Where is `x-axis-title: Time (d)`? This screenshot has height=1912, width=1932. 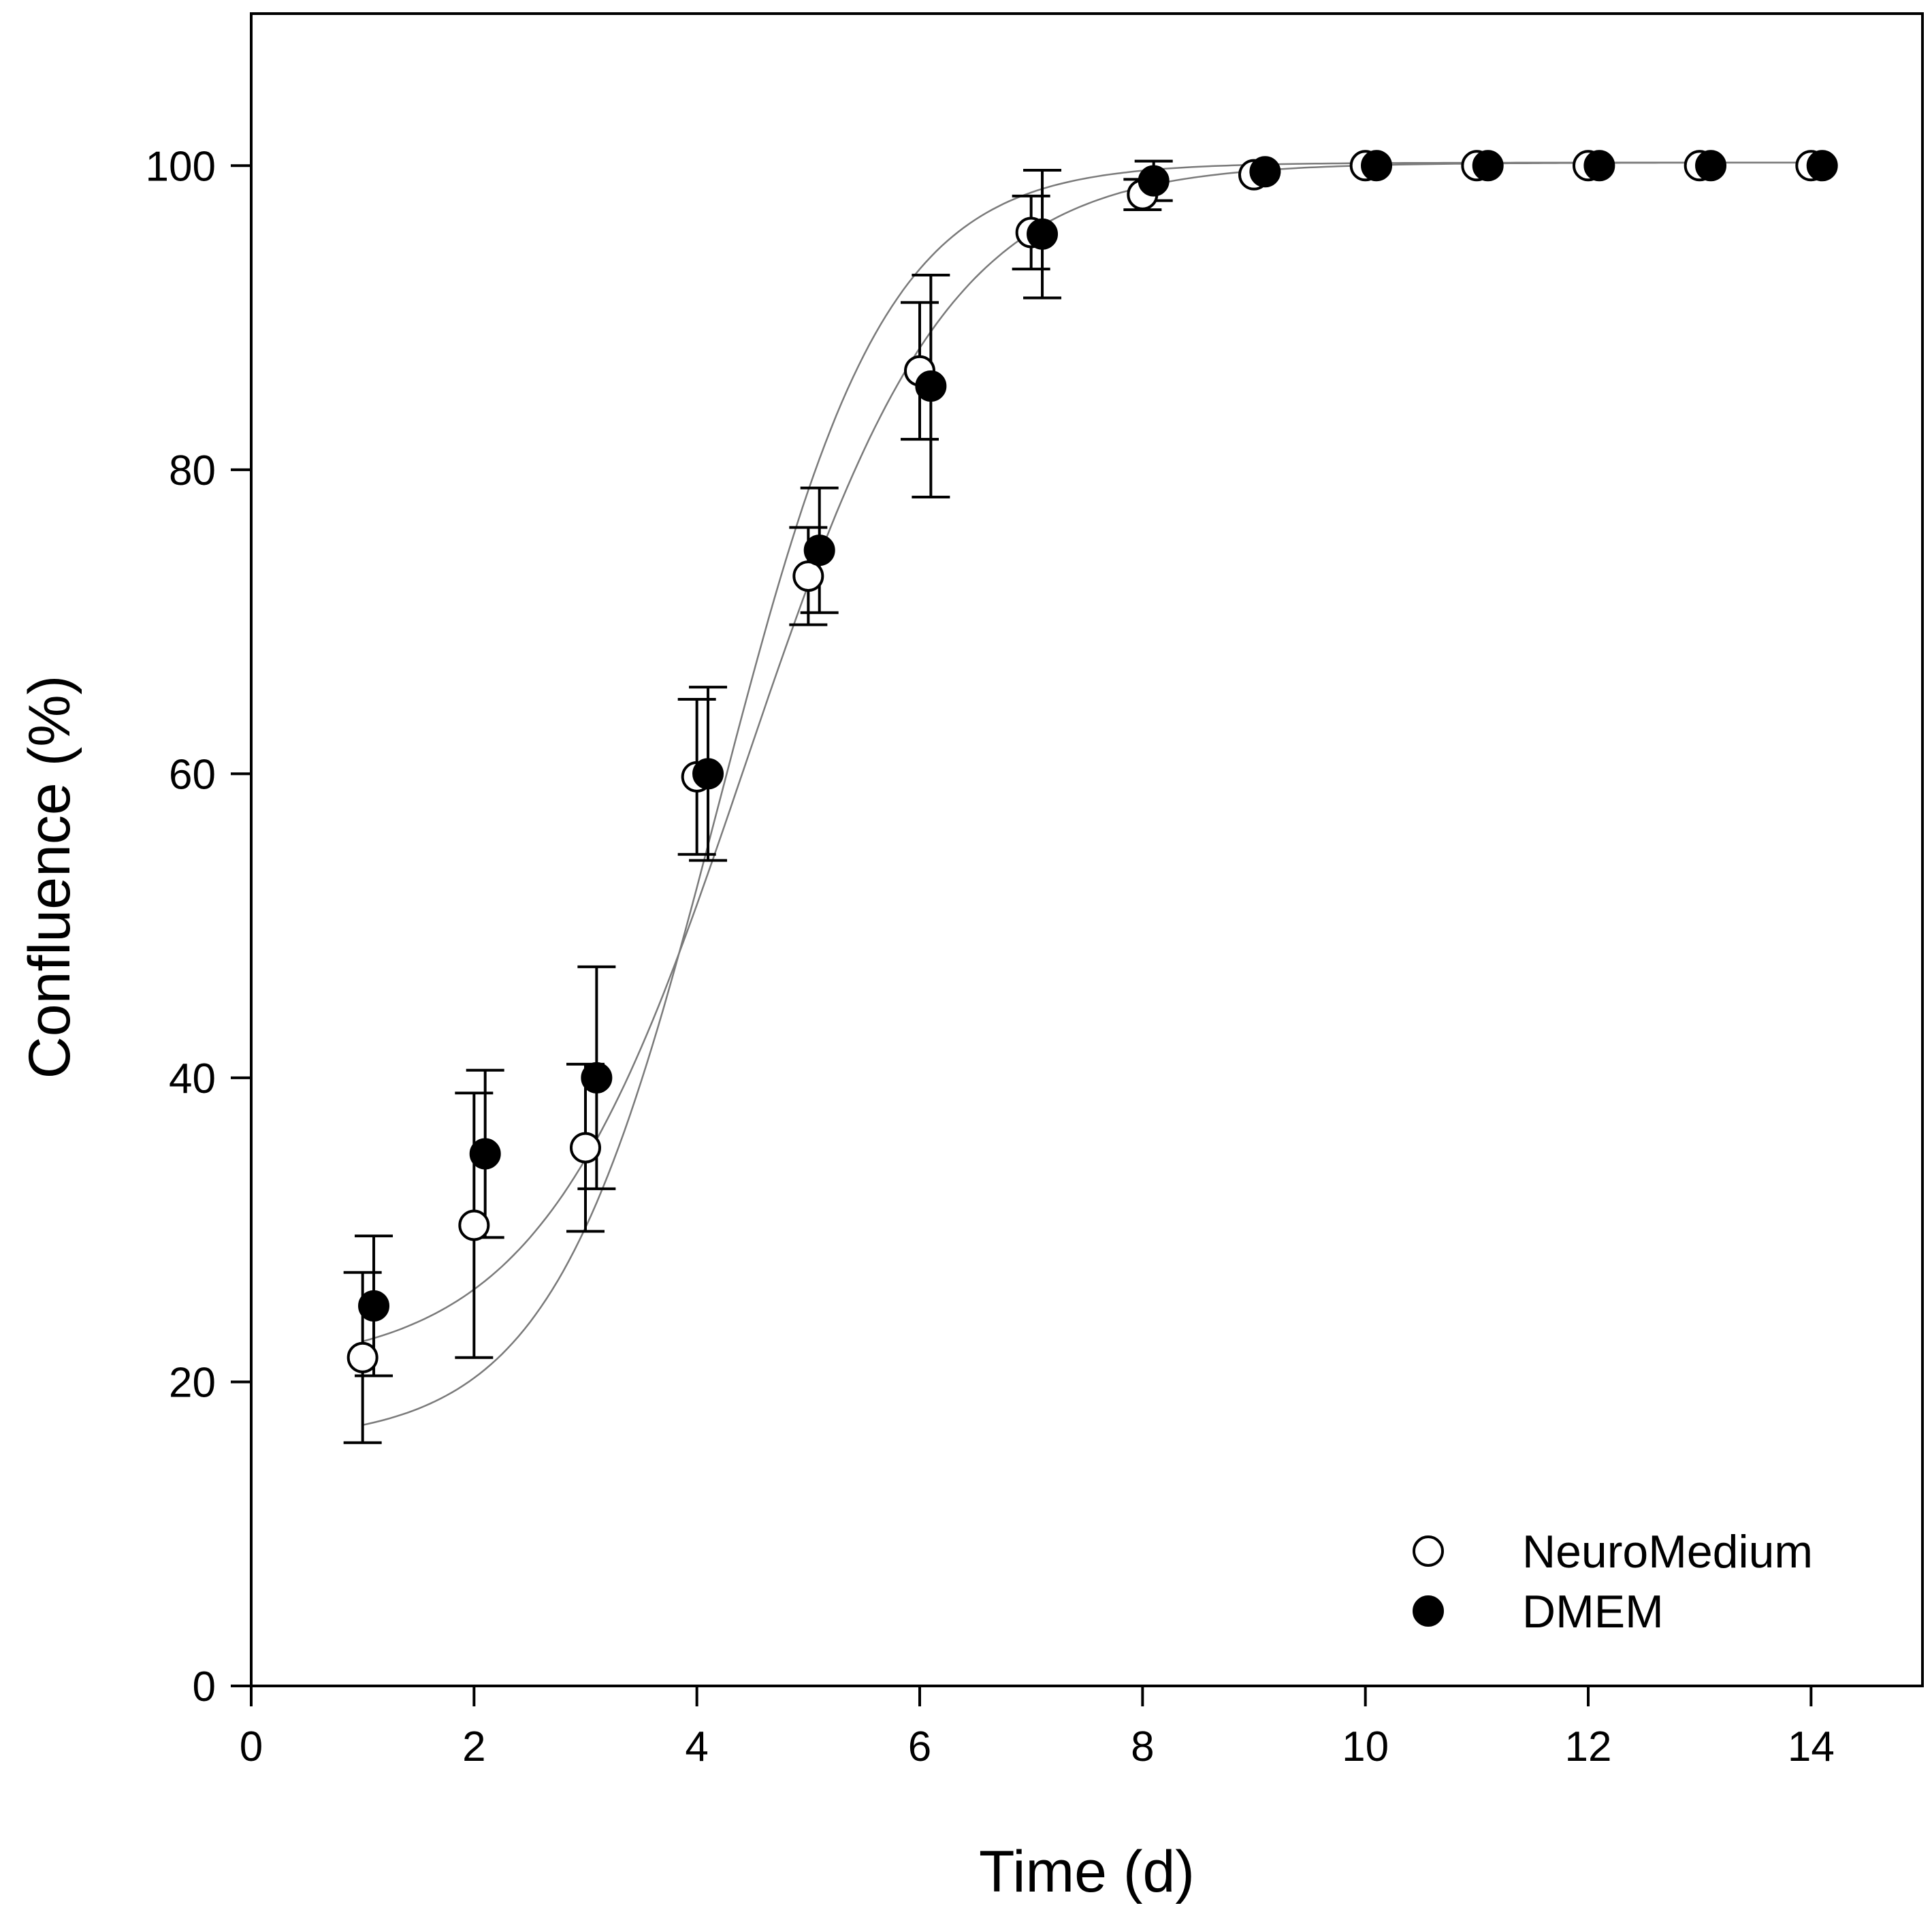 x-axis-title: Time (d) is located at coordinates (1087, 1872).